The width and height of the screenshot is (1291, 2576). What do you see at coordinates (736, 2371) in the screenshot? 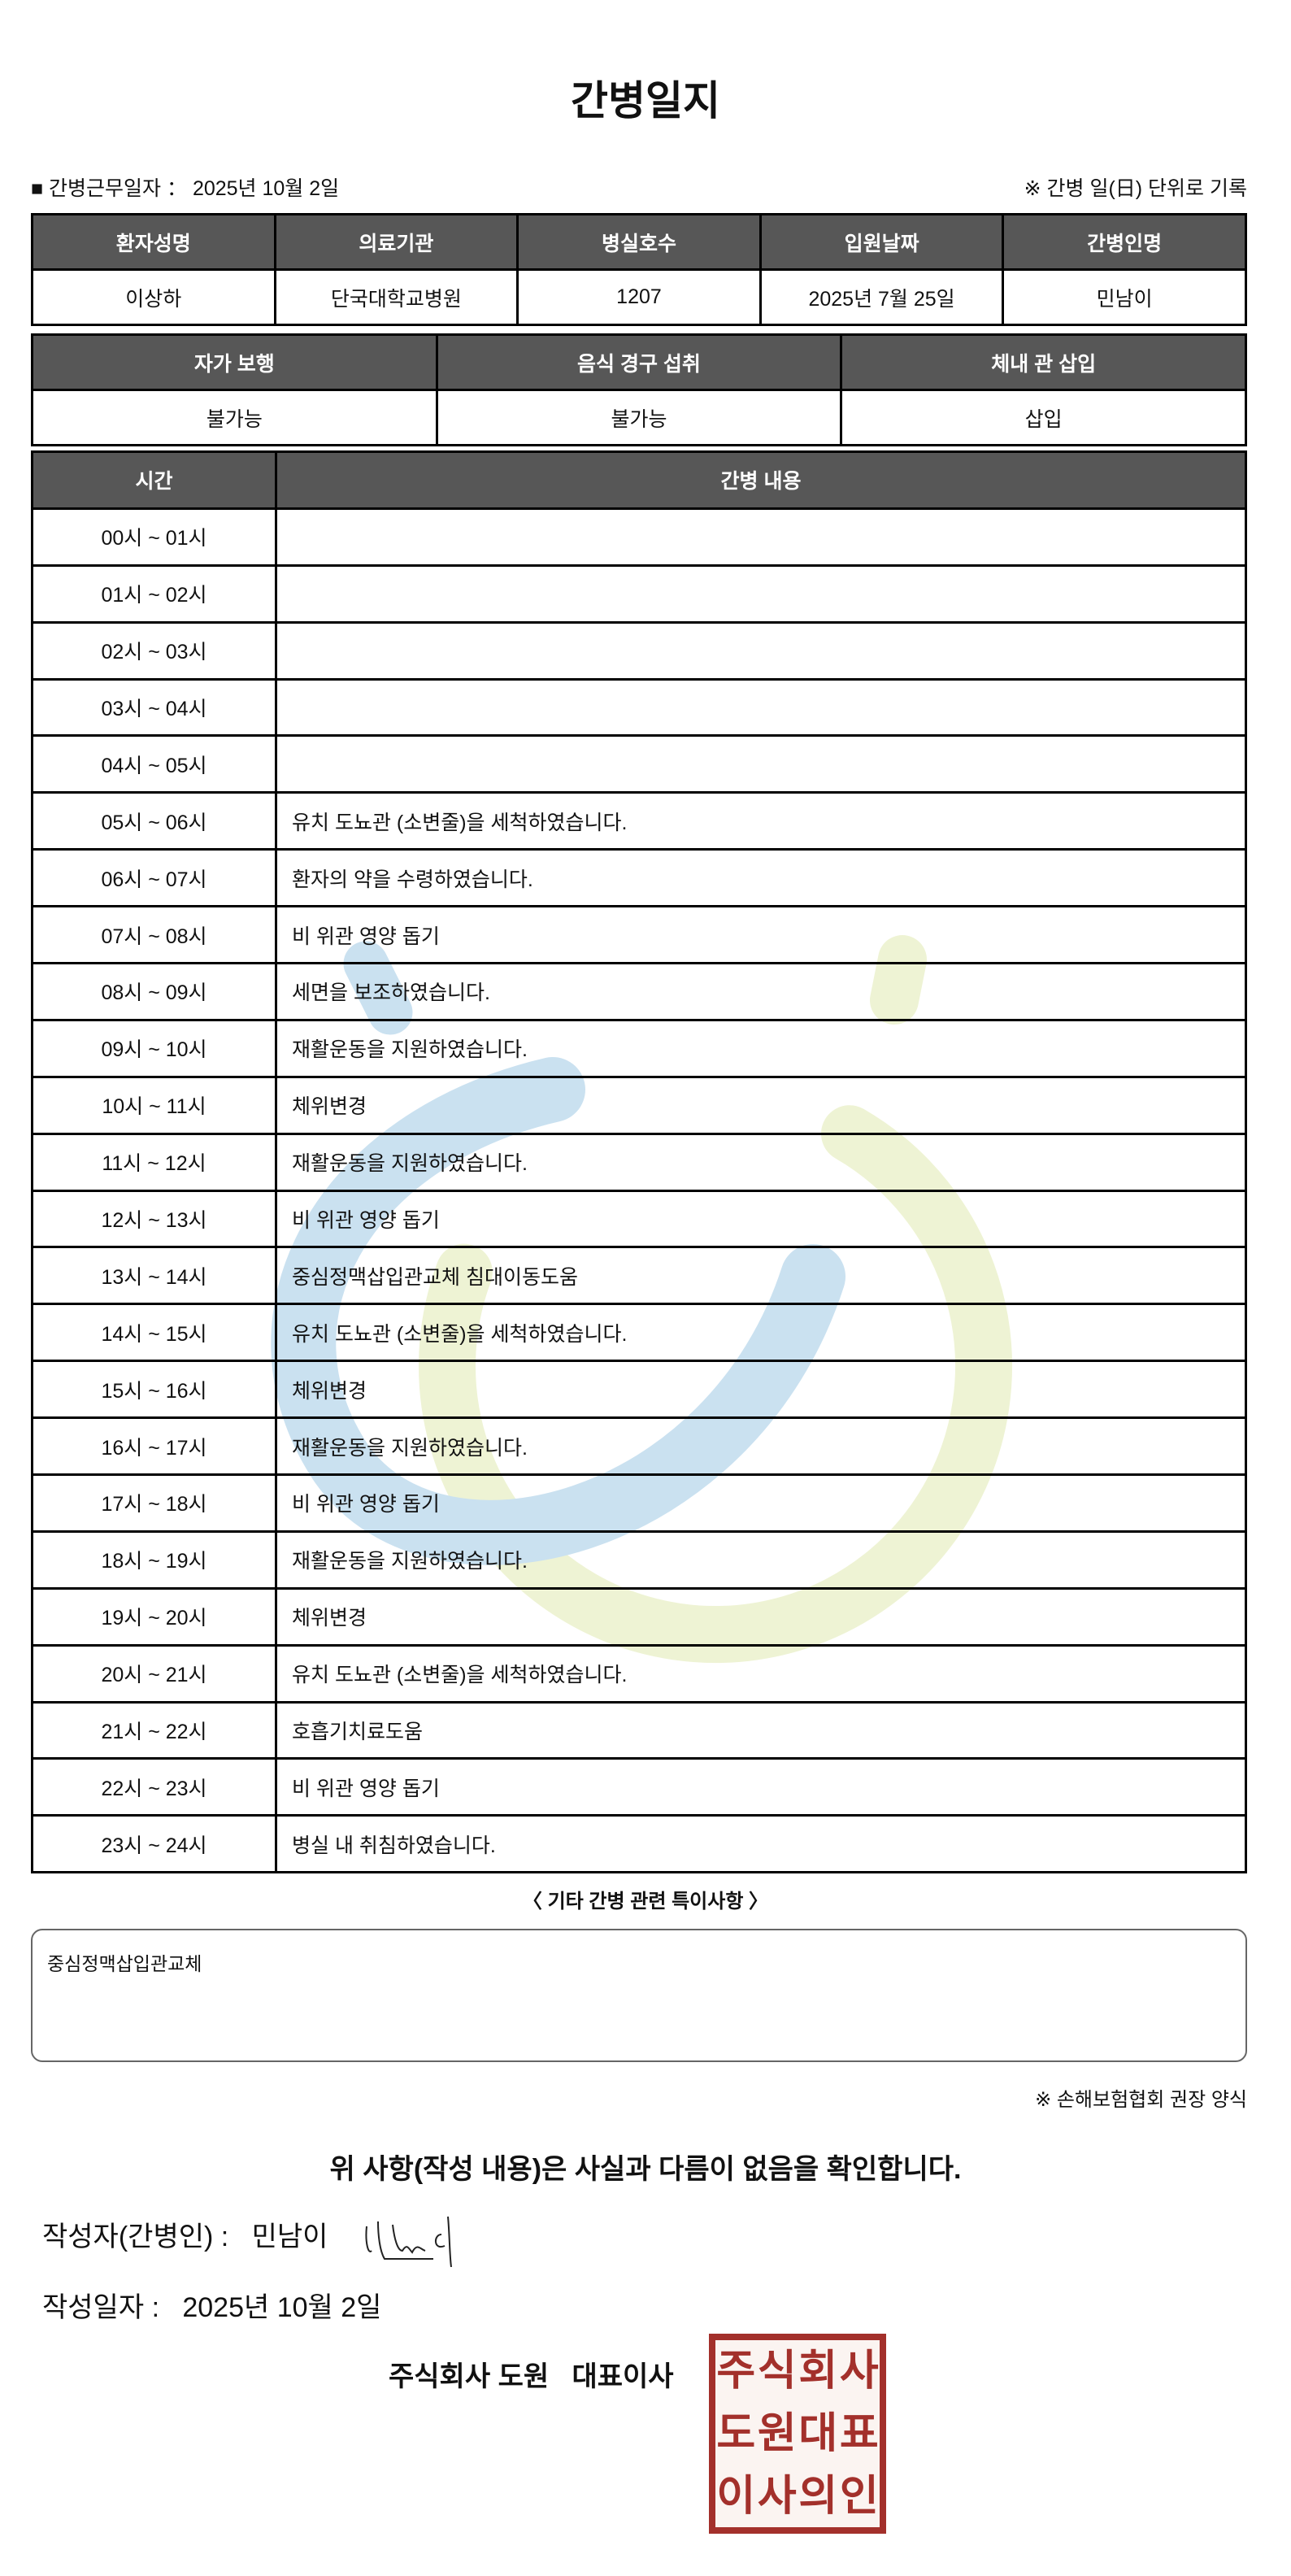
I see `seal-character: 주` at bounding box center [736, 2371].